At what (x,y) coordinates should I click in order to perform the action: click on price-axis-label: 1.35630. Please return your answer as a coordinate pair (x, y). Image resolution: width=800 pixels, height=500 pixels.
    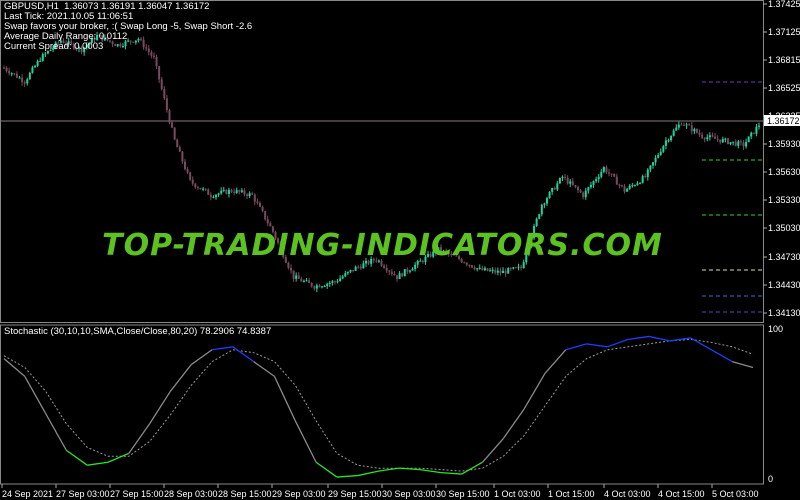
    Looking at the image, I should click on (784, 172).